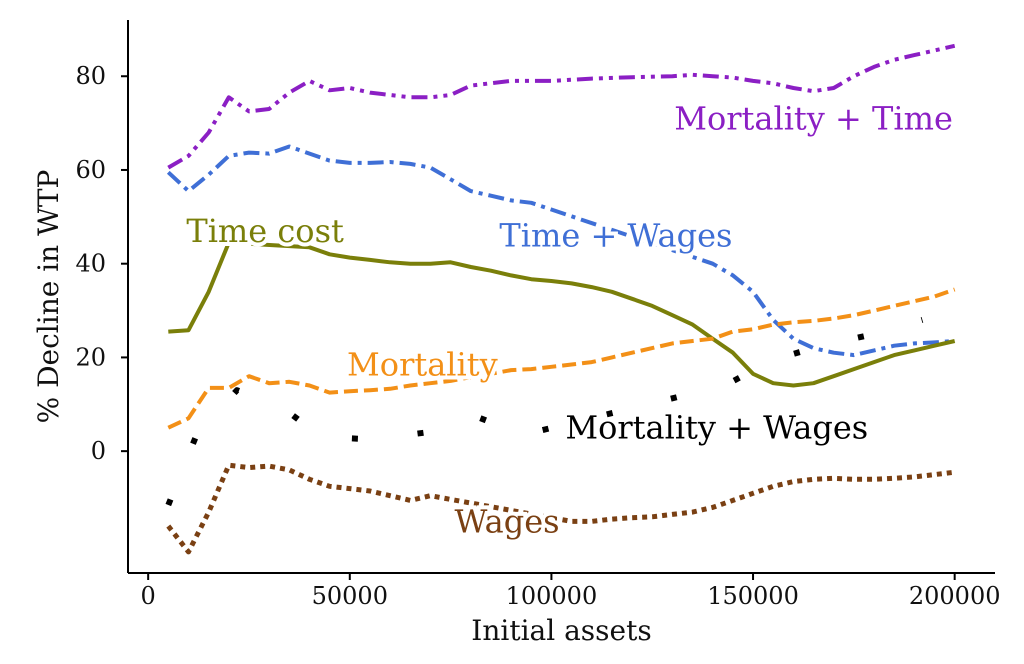  I want to click on x-tick-label: 150000, so click(753, 596).